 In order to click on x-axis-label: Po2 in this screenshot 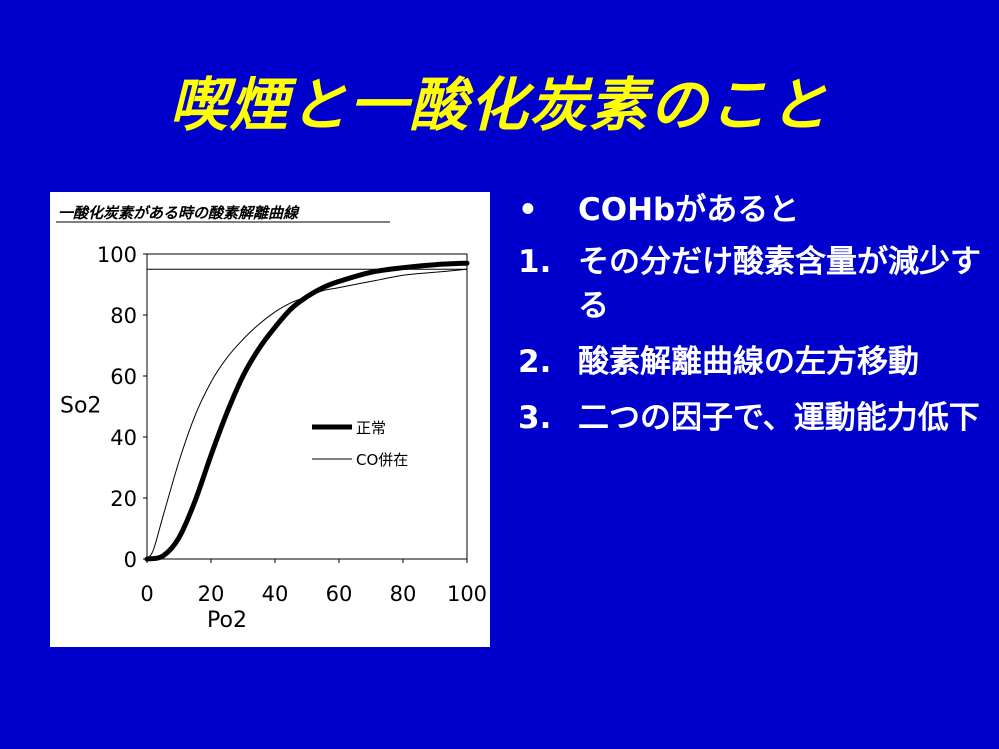, I will do `click(227, 620)`.